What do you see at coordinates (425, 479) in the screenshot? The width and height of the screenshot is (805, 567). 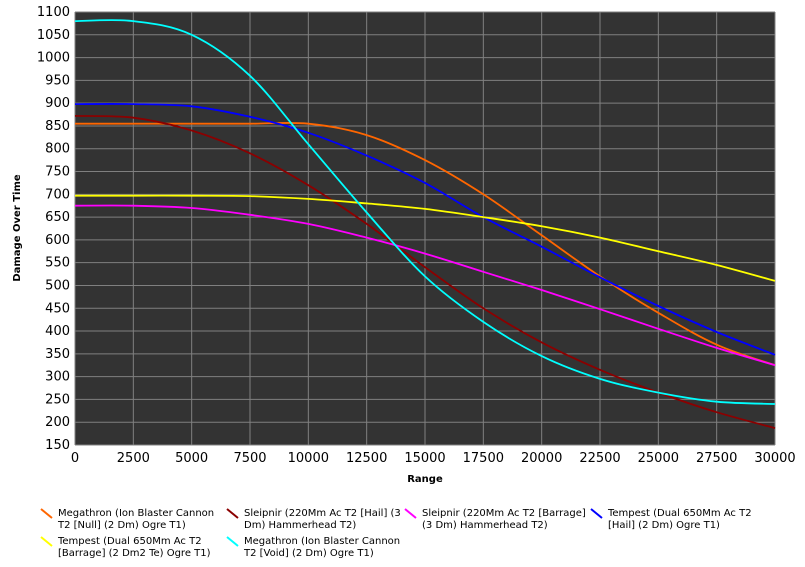 I see `x-axis-title: Range` at bounding box center [425, 479].